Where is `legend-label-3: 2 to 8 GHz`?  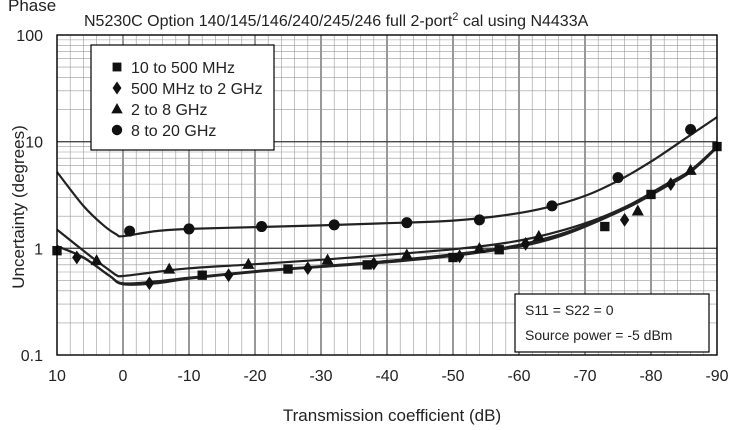
legend-label-3: 2 to 8 GHz is located at coordinates (169, 110).